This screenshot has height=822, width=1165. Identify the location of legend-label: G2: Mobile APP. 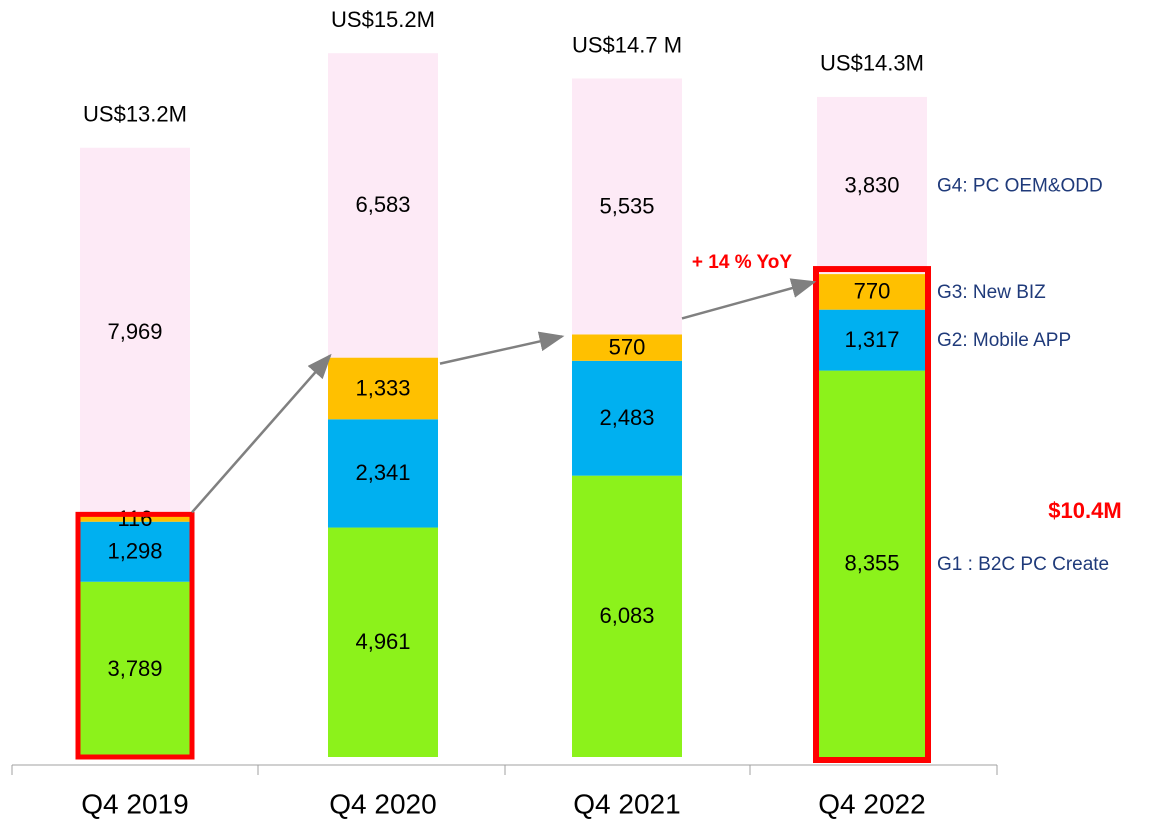
(1004, 340).